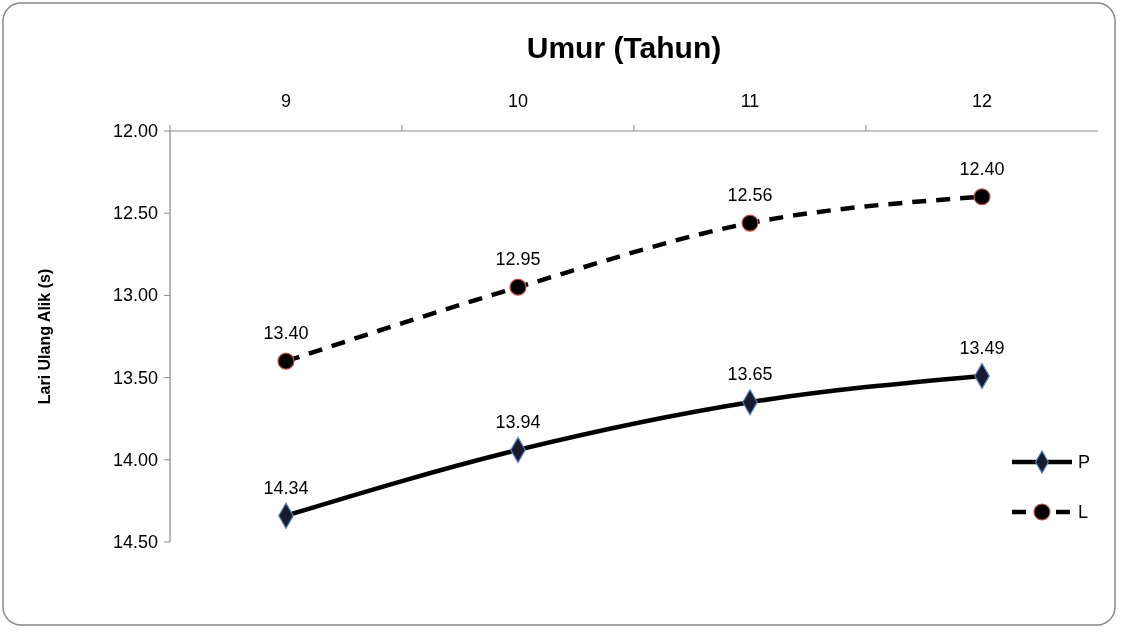 The width and height of the screenshot is (1122, 632). What do you see at coordinates (518, 421) in the screenshot?
I see `data-label: 13.94` at bounding box center [518, 421].